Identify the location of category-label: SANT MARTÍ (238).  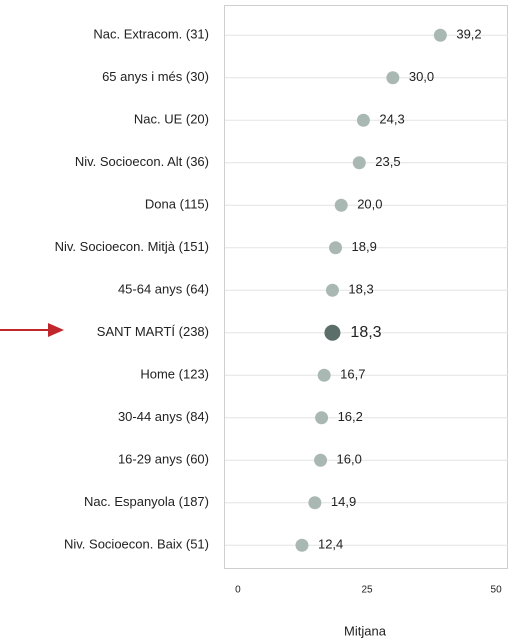
(153, 331).